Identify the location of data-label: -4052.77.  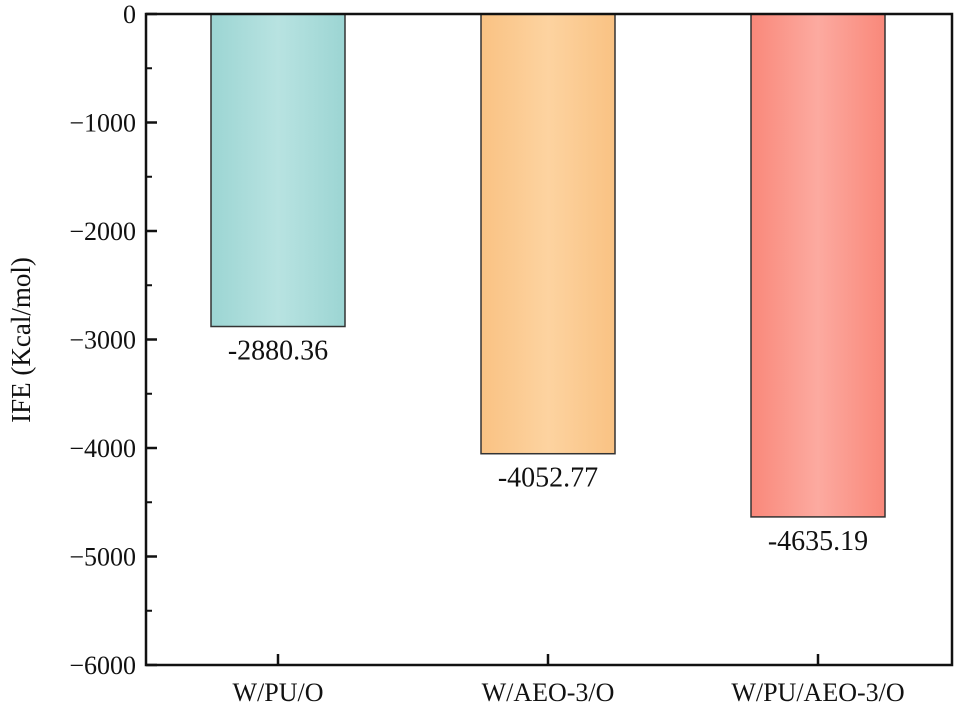
(548, 478).